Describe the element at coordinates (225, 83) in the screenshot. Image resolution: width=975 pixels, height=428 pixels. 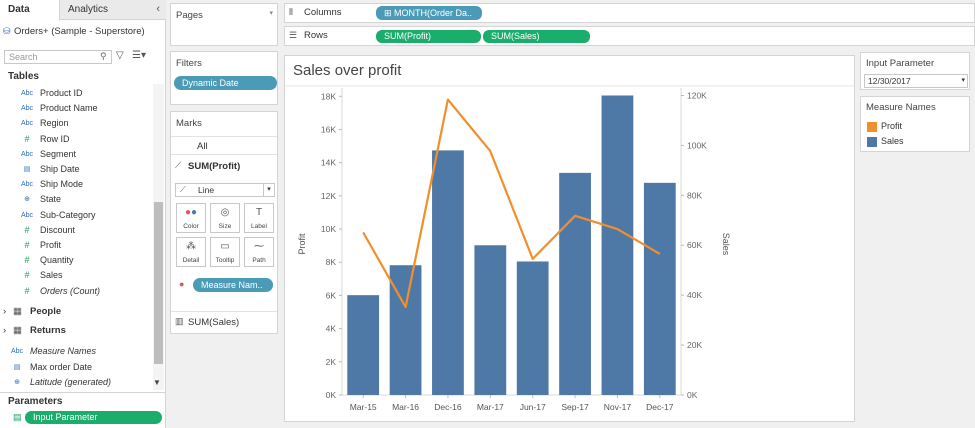
I see `dynamic-date-filter-pill: Dynamic Date` at that location.